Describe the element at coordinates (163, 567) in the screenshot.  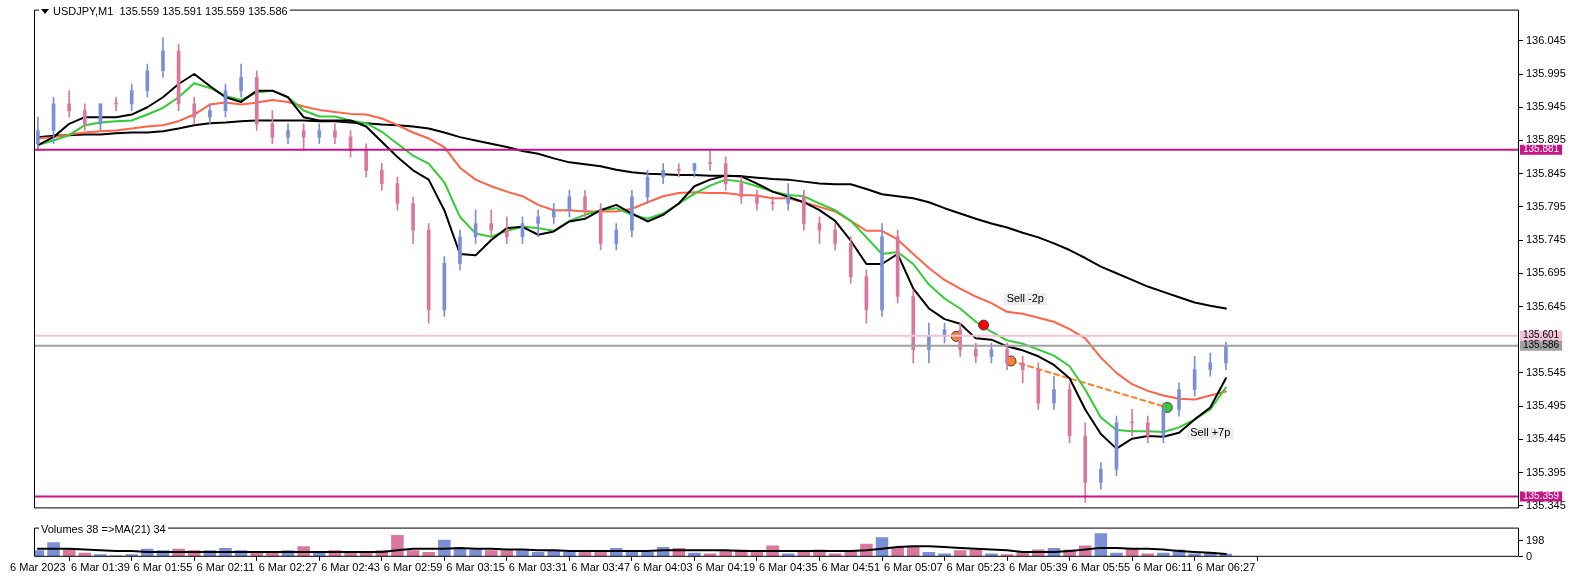
I see `x-tick-label: 6 Mar 01:55` at that location.